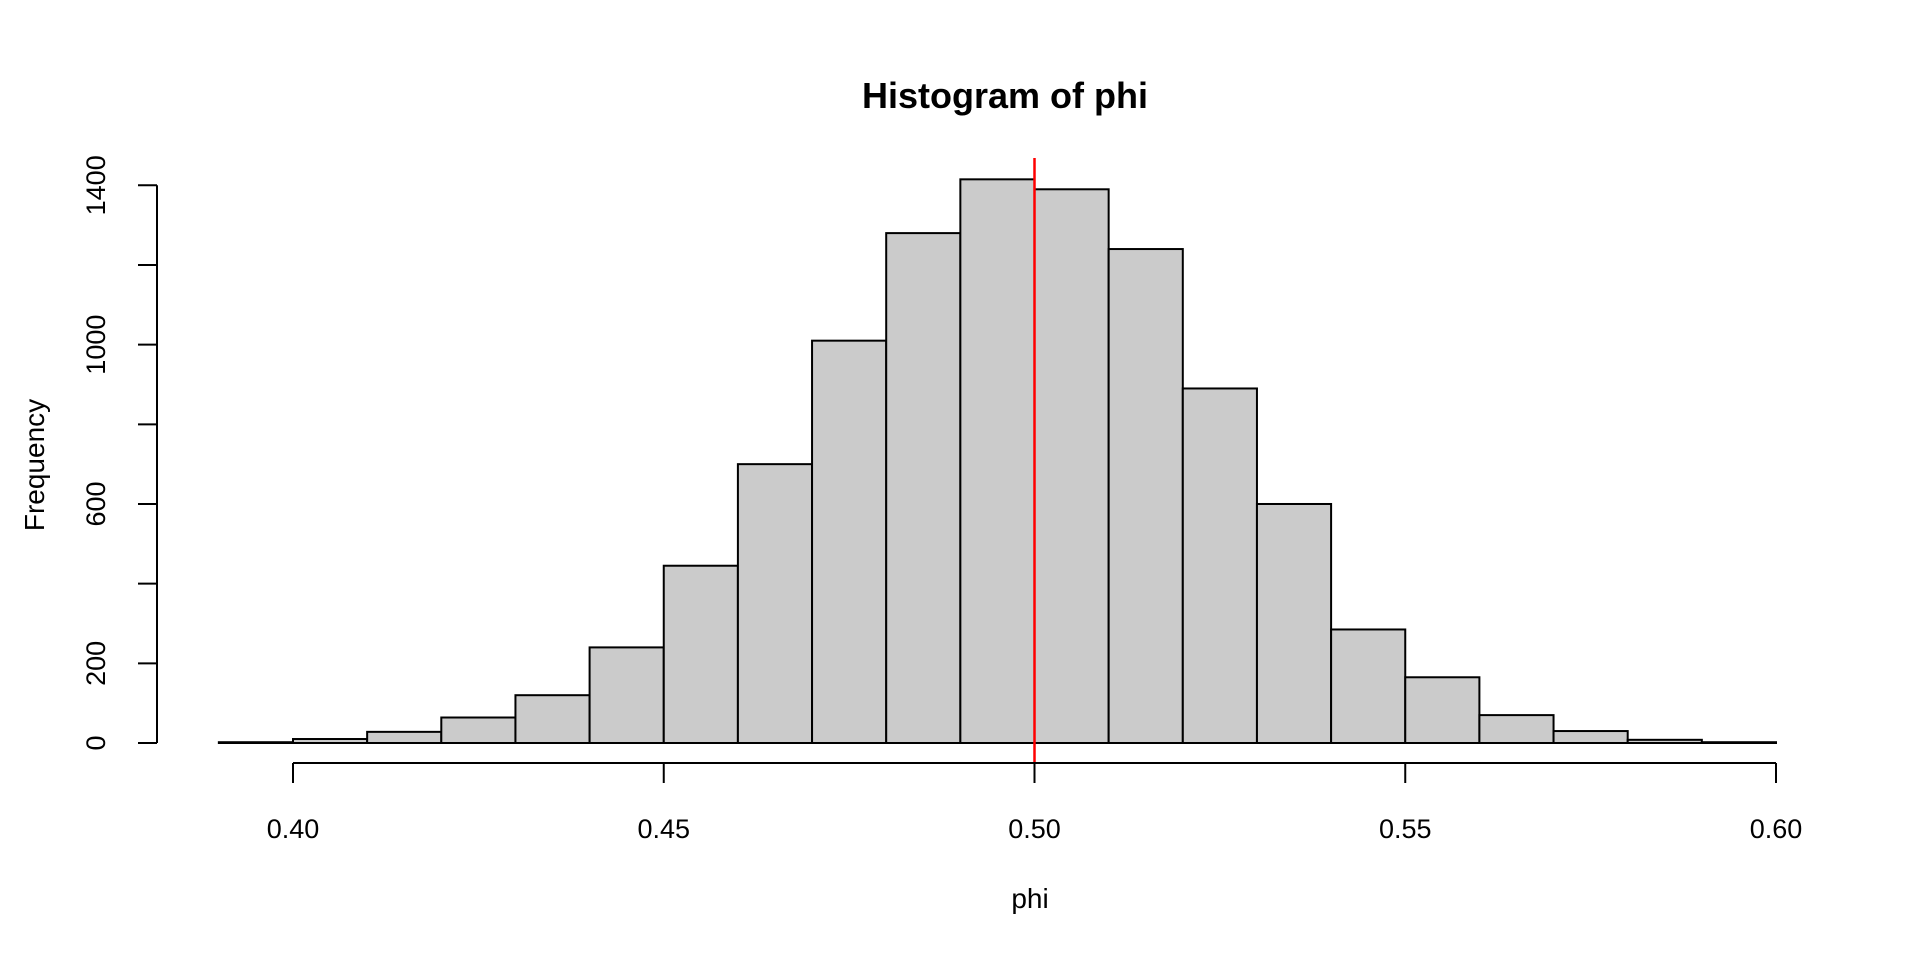  Describe the element at coordinates (96, 345) in the screenshot. I see `y-axis-tick-label: 1000` at that location.